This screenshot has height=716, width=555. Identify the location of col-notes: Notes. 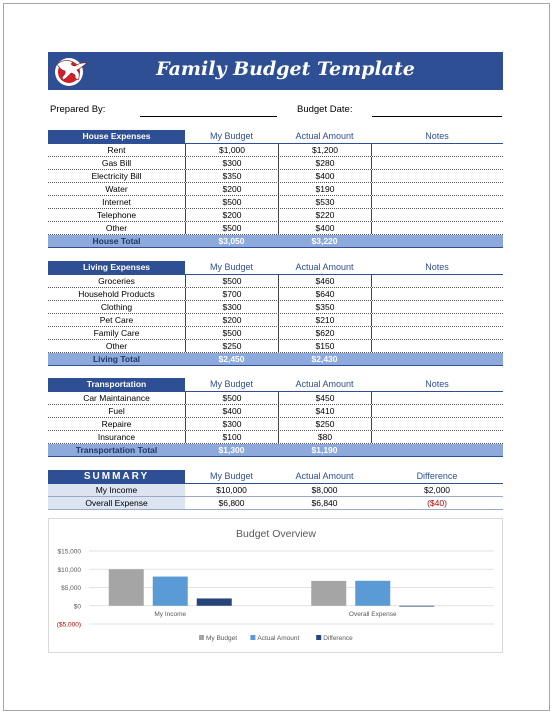
(437, 267).